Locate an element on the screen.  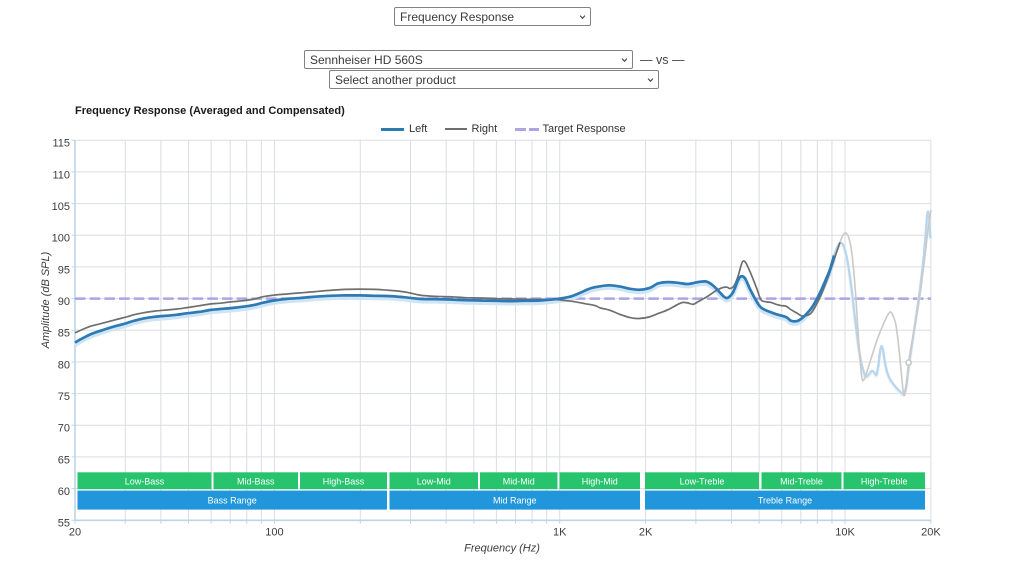
svg-text: 2K is located at coordinates (646, 533).